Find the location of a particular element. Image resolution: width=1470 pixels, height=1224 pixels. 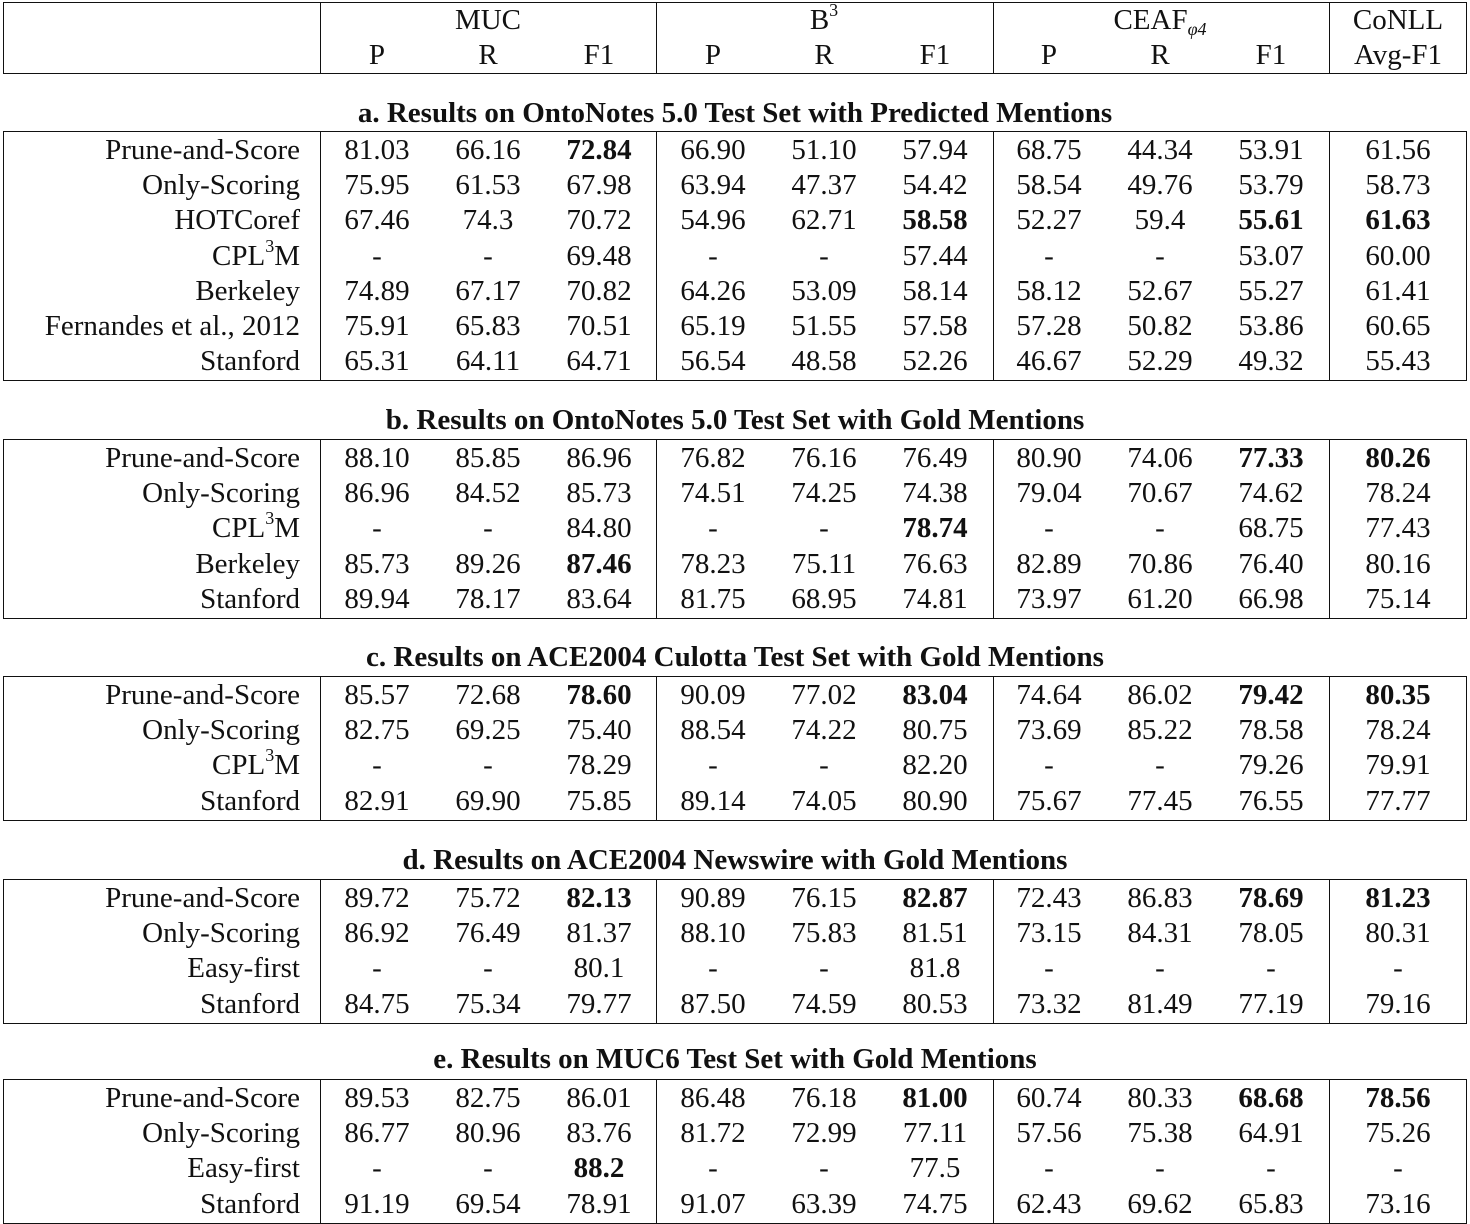

score-cell: 81.00 is located at coordinates (935, 1098).